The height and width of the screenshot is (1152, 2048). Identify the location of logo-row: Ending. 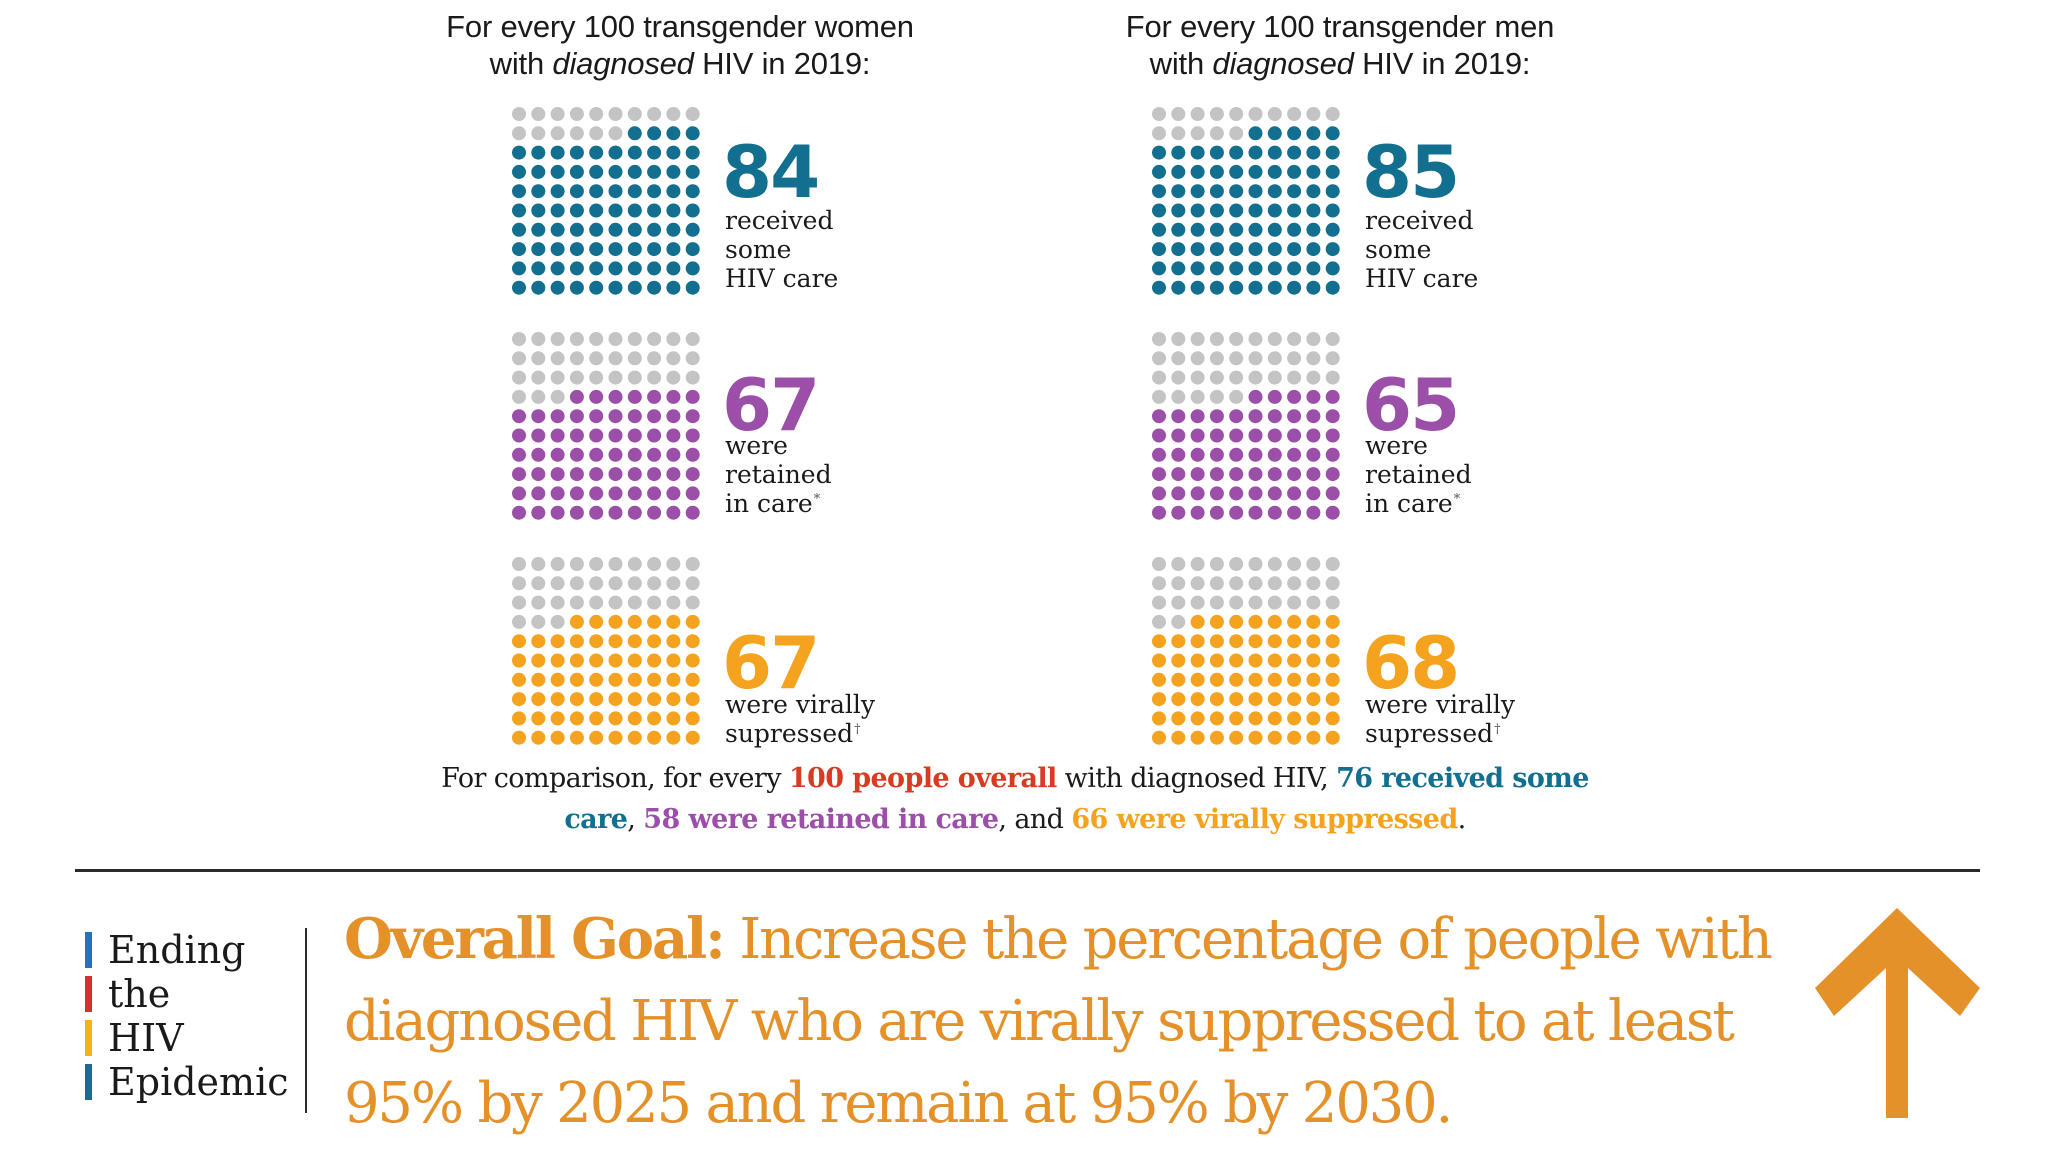
(187, 950).